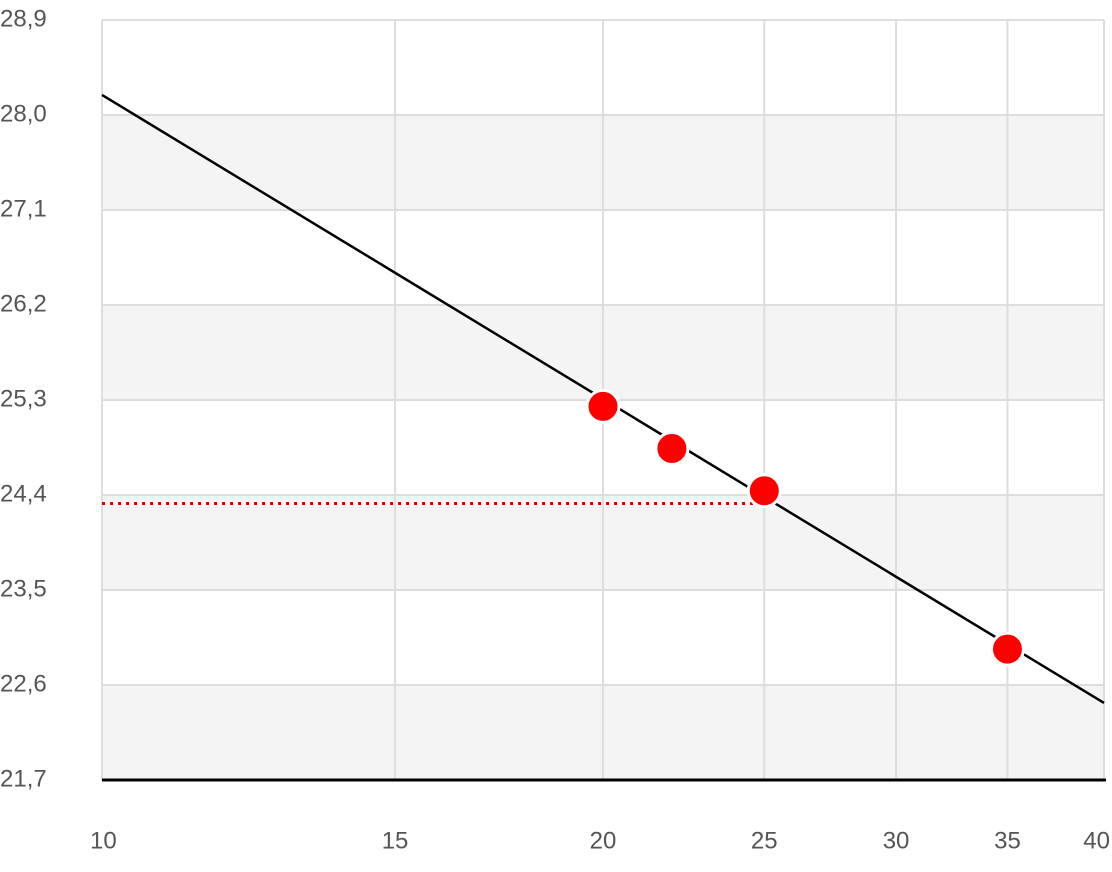 The image size is (1112, 872). Describe the element at coordinates (395, 840) in the screenshot. I see `x-tick-label: 15` at that location.